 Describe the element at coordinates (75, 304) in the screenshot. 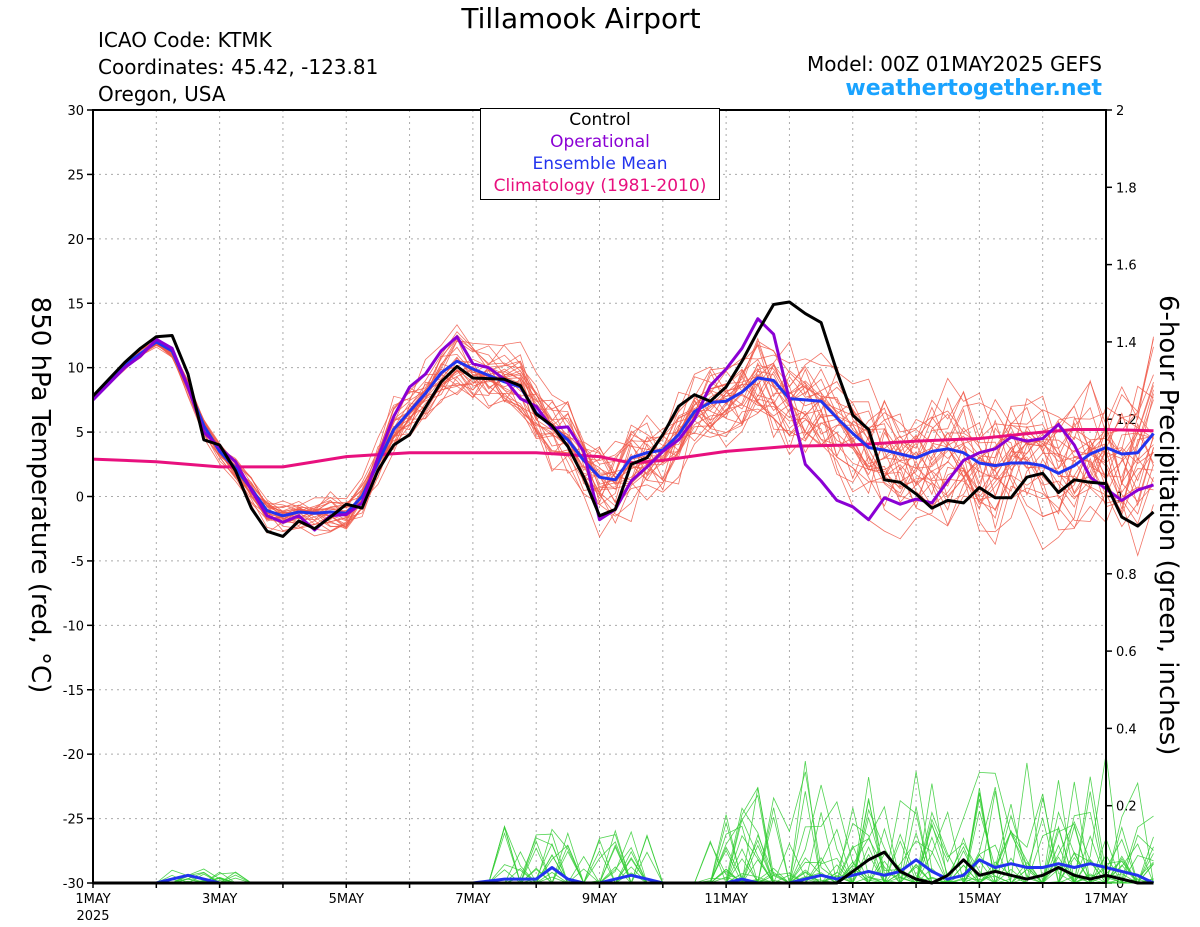

I see `y-left-tick-label: 15` at that location.